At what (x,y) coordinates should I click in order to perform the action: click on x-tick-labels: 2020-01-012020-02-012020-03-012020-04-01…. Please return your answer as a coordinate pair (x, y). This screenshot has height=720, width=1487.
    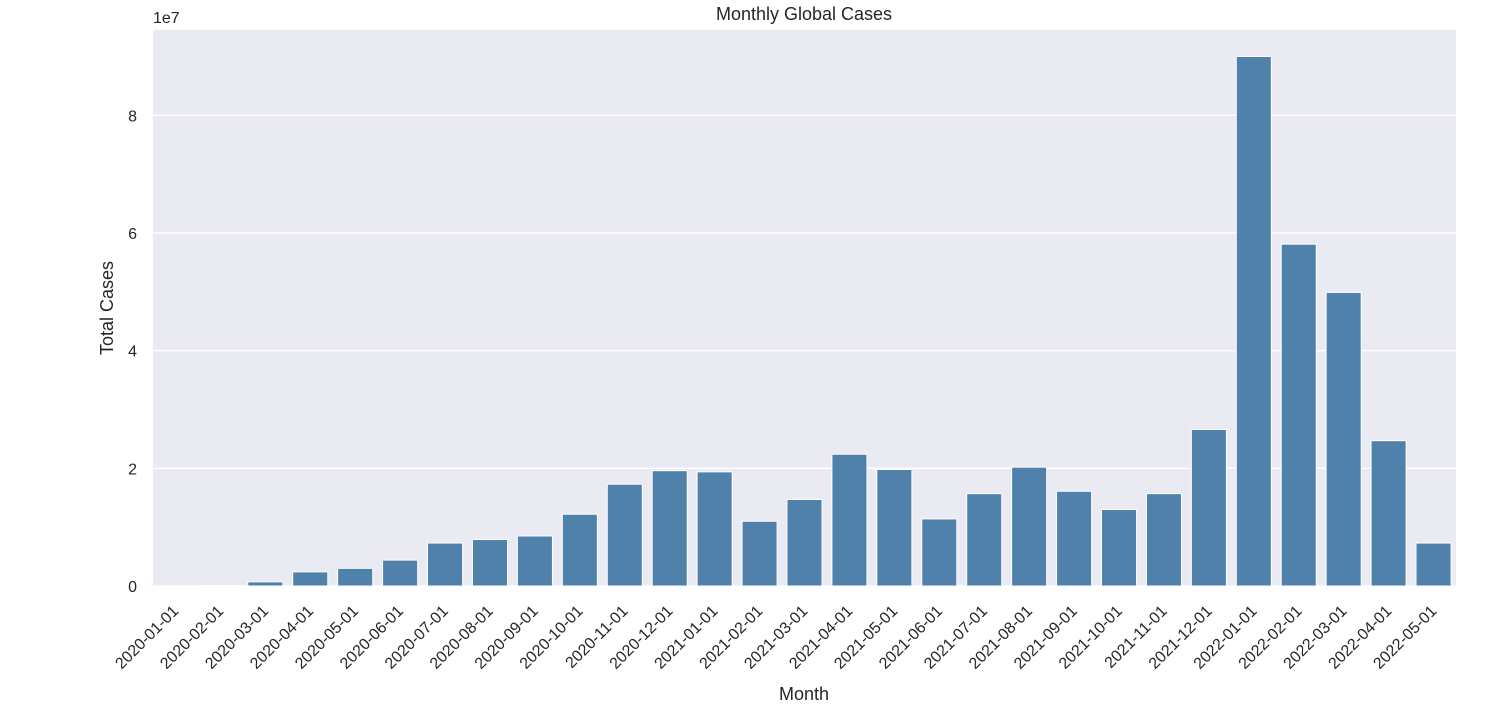
    Looking at the image, I should click on (776, 638).